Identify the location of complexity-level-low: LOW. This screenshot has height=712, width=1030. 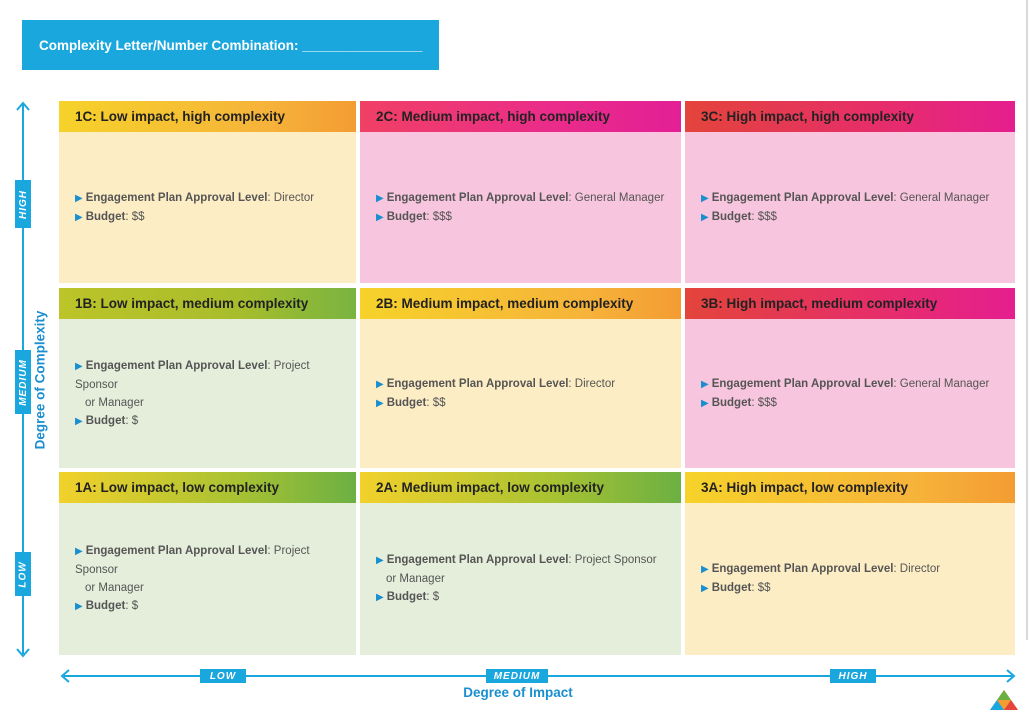
(23, 574).